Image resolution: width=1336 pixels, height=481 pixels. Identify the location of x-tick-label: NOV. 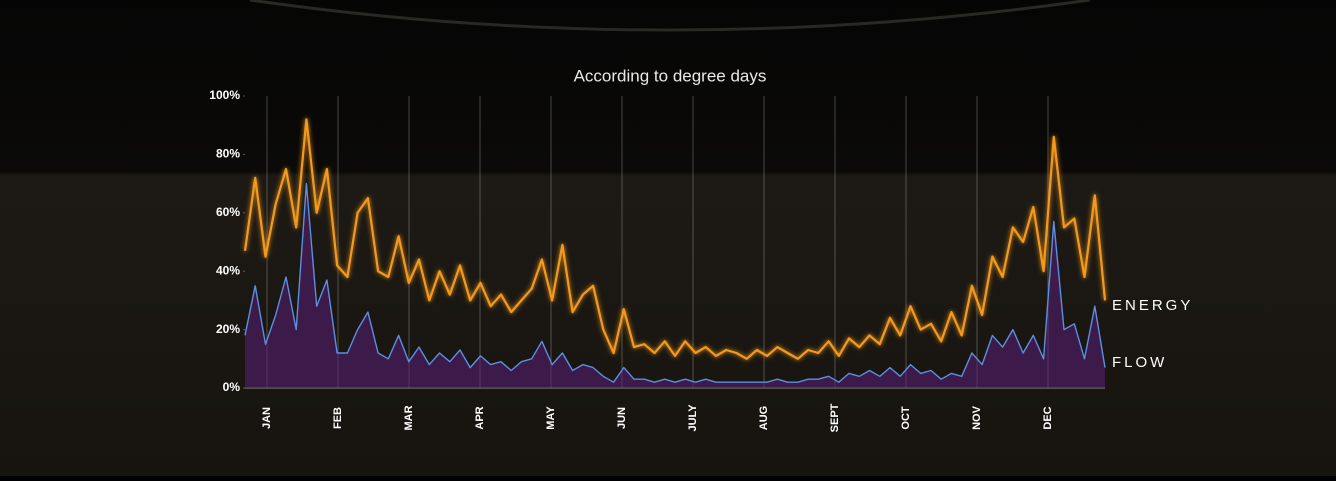
(977, 417).